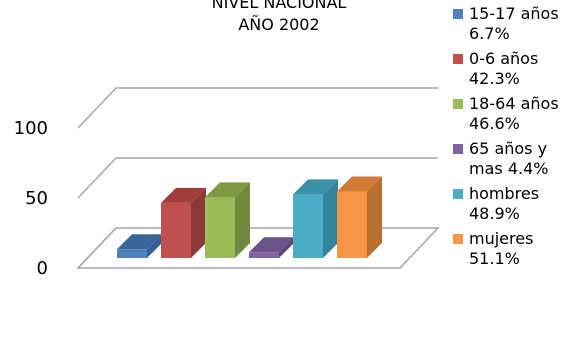 The height and width of the screenshot is (345, 577). I want to click on legend-value: mas 4.4%, so click(509, 168).